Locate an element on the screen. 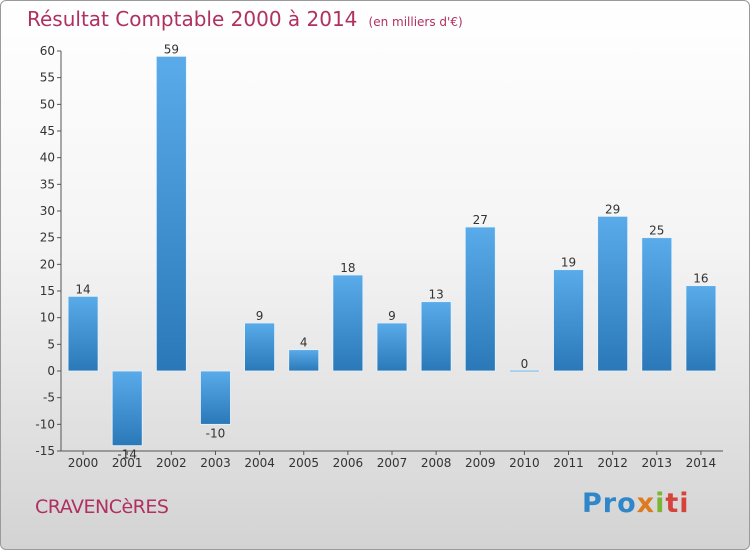 The height and width of the screenshot is (550, 750). value-label-2003: -10 is located at coordinates (216, 433).